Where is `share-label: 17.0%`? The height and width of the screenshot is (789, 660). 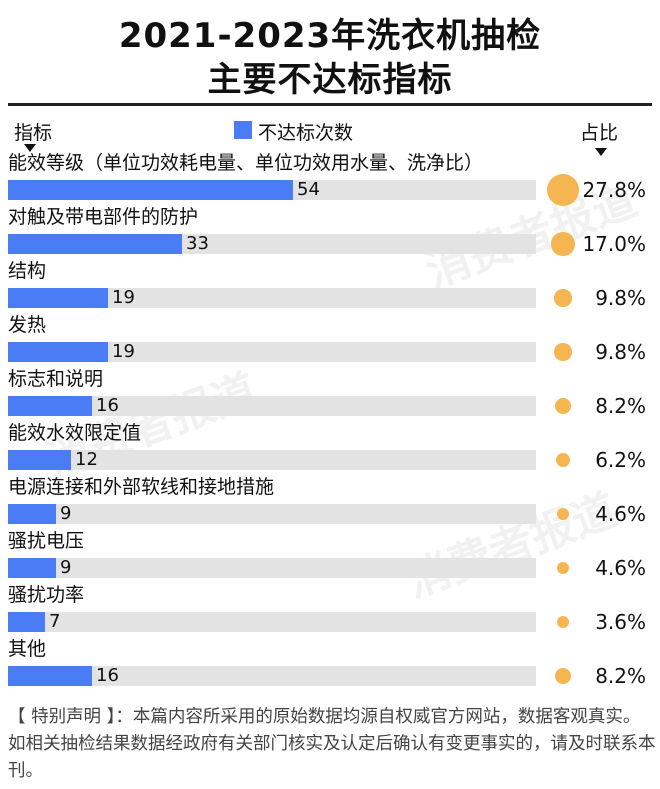
share-label: 17.0% is located at coordinates (614, 244).